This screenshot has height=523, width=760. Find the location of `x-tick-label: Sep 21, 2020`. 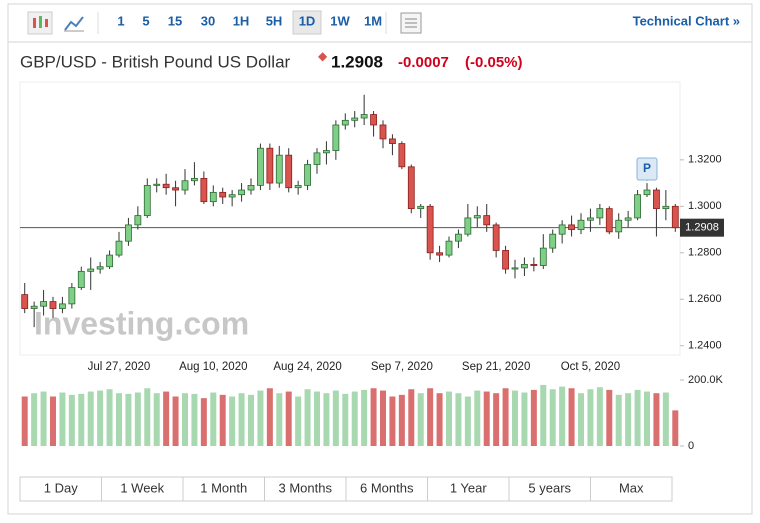

x-tick-label: Sep 21, 2020 is located at coordinates (496, 367).